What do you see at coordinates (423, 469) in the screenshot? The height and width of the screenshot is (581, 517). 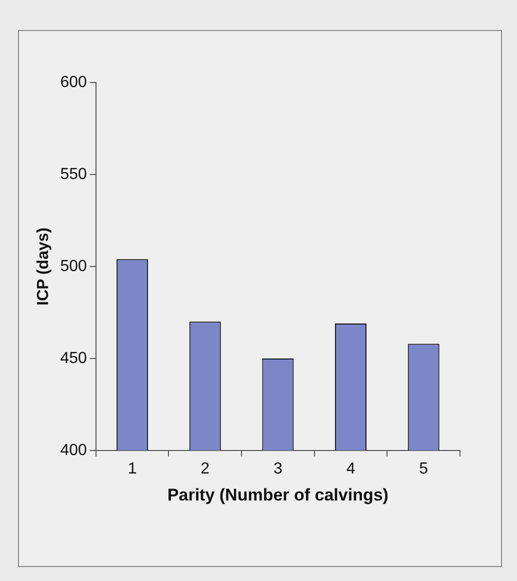 I see `x-tick-label: 5` at bounding box center [423, 469].